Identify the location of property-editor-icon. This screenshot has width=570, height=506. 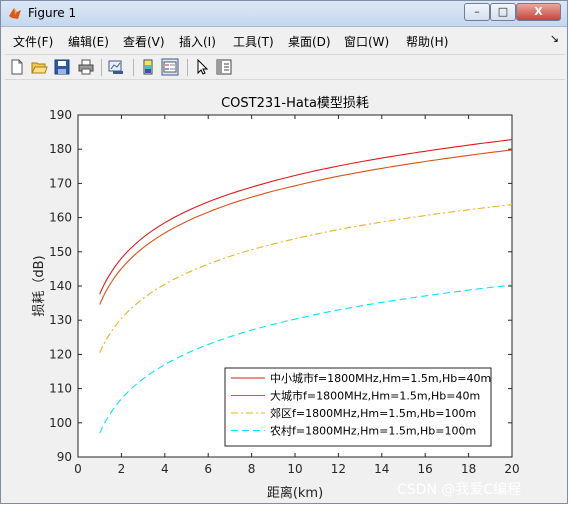
(224, 67).